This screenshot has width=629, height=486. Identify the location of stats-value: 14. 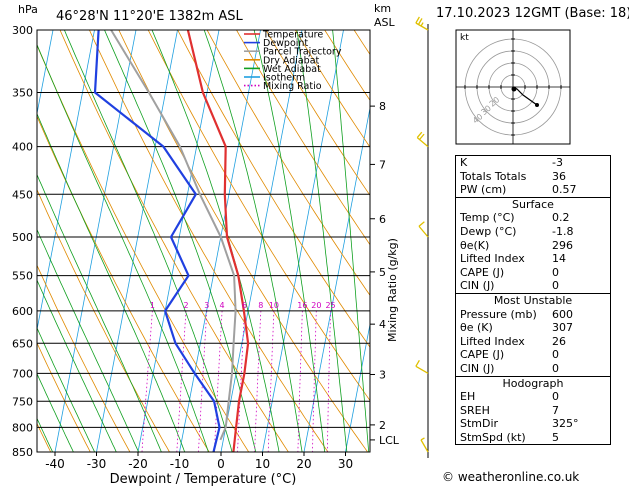
(559, 259).